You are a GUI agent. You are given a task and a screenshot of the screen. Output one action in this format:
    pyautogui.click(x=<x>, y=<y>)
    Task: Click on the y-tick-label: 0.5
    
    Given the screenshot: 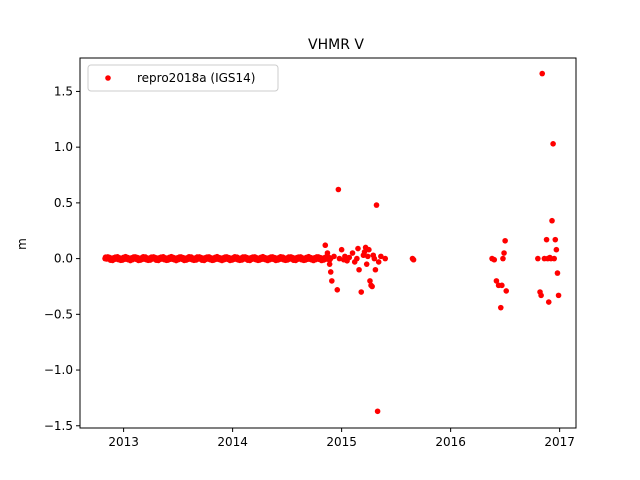 What is the action you would take?
    pyautogui.click(x=63, y=203)
    